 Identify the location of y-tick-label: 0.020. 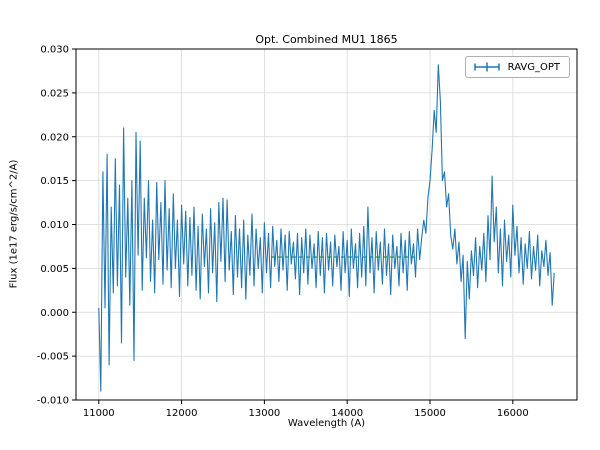
(54, 137).